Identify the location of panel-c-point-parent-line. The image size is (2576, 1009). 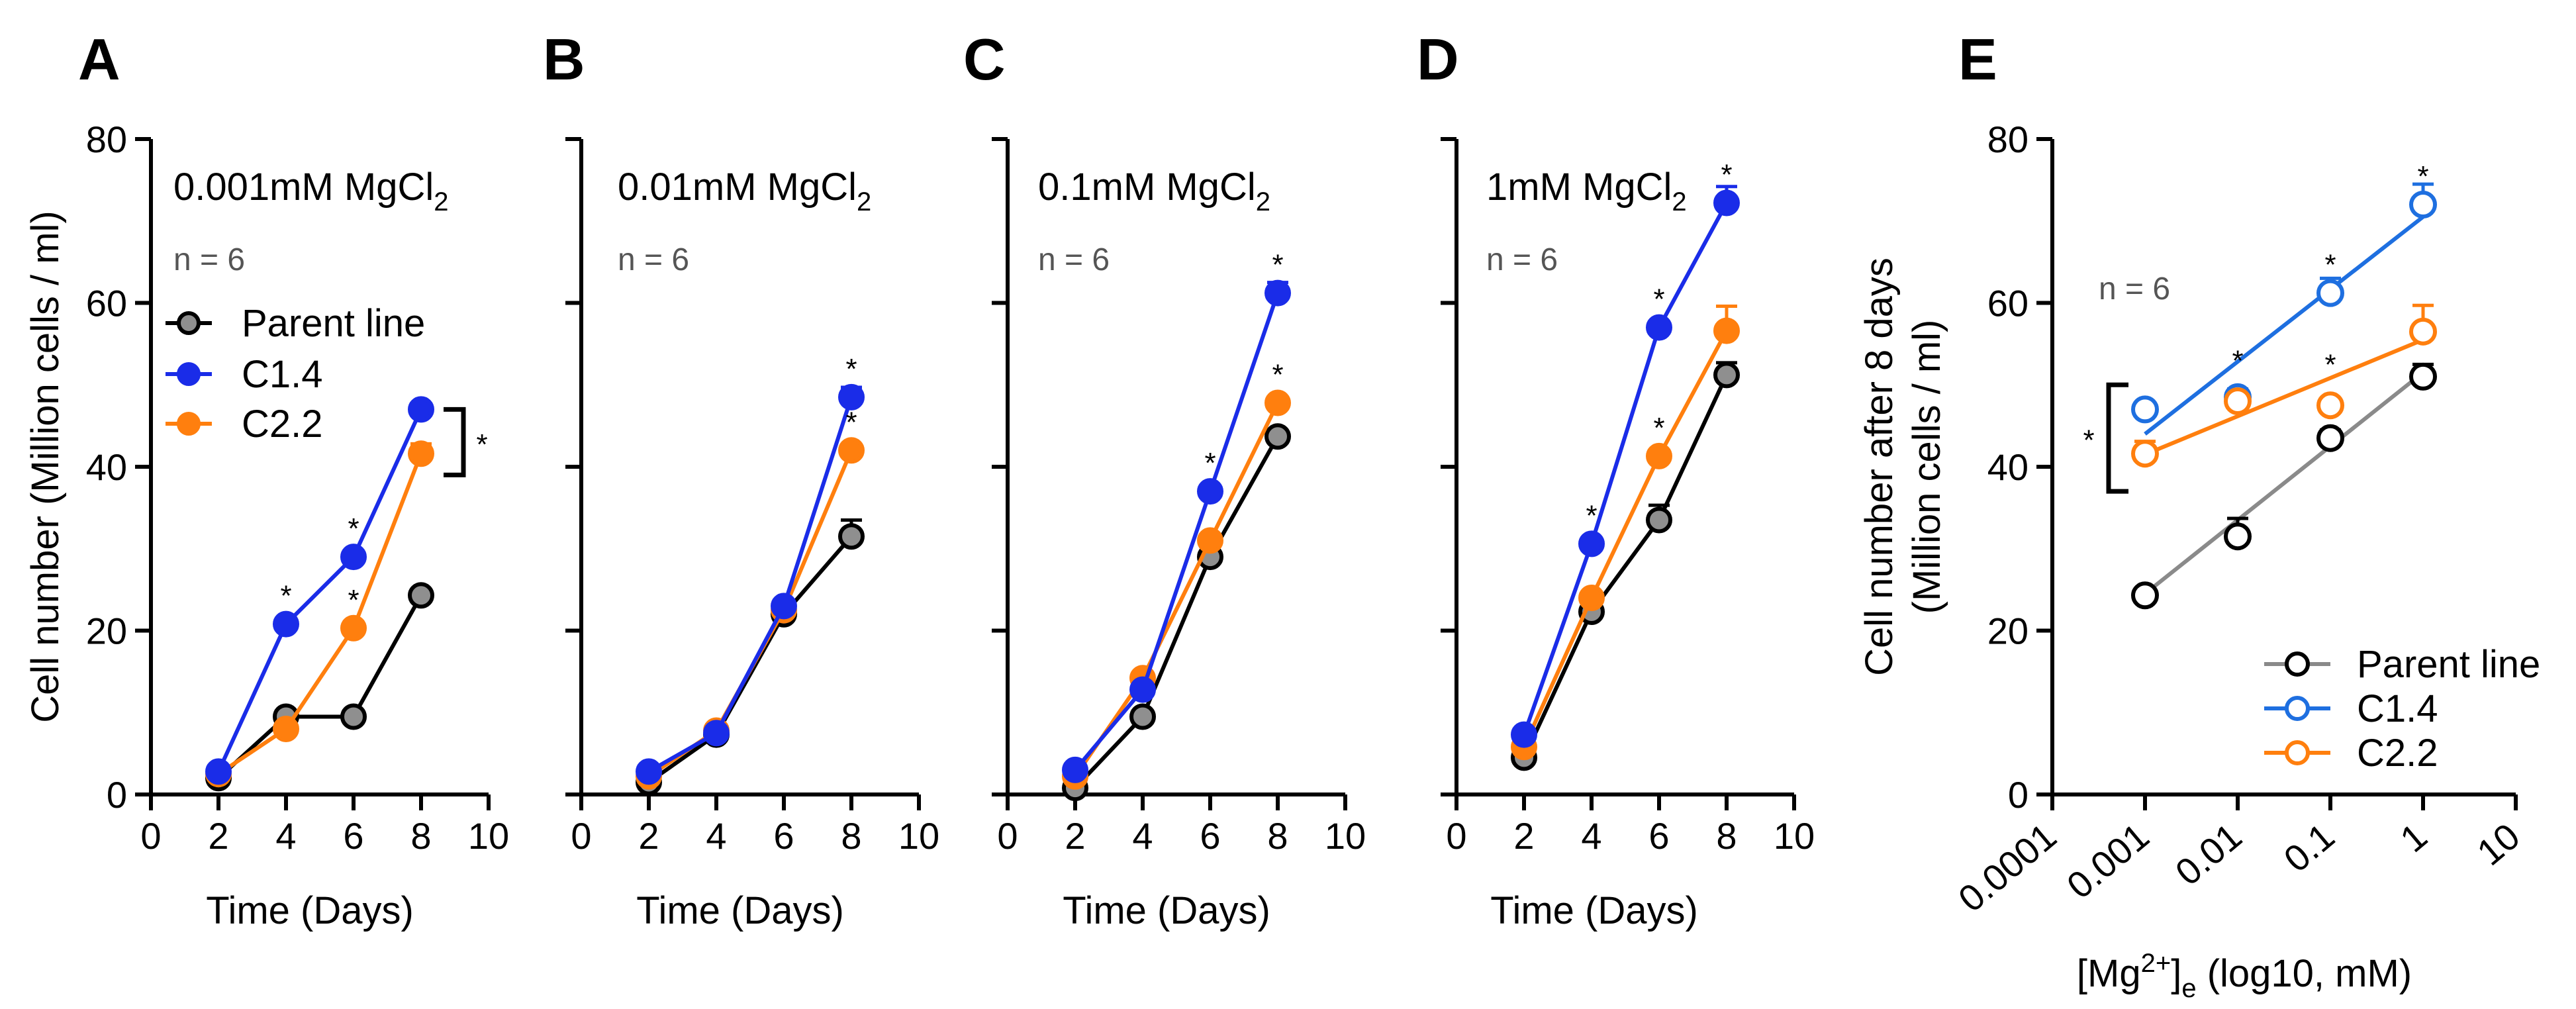
(1142, 716).